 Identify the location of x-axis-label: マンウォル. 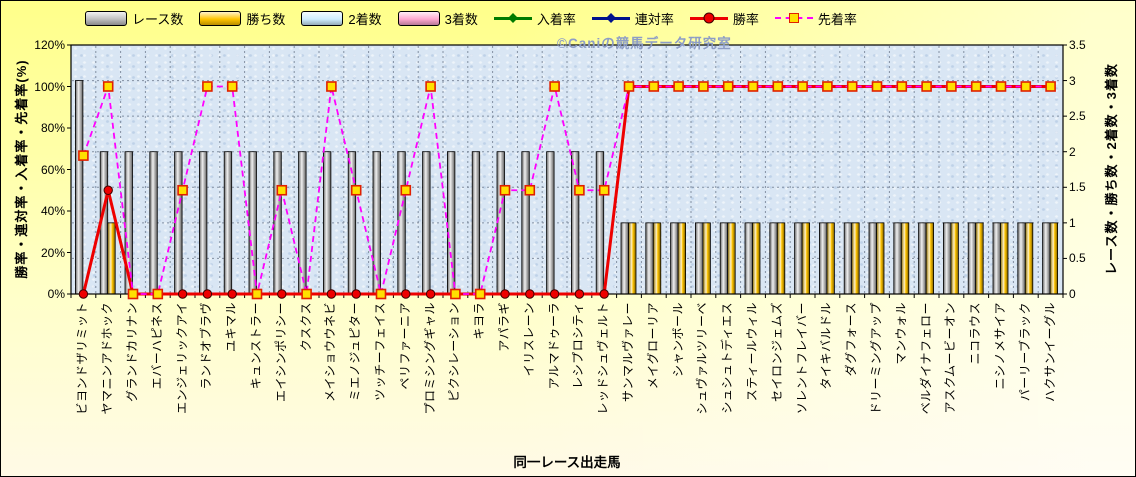
(900, 333).